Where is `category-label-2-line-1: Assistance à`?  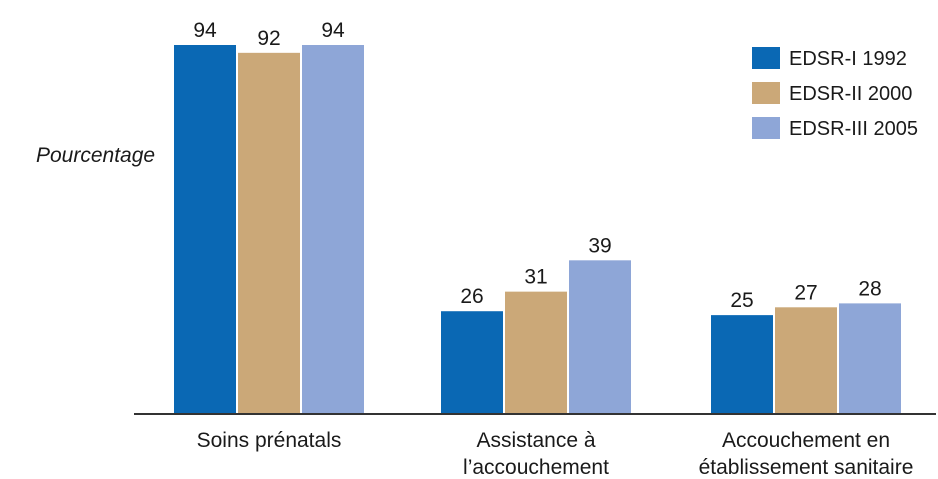
category-label-2-line-1: Assistance à is located at coordinates (535, 440).